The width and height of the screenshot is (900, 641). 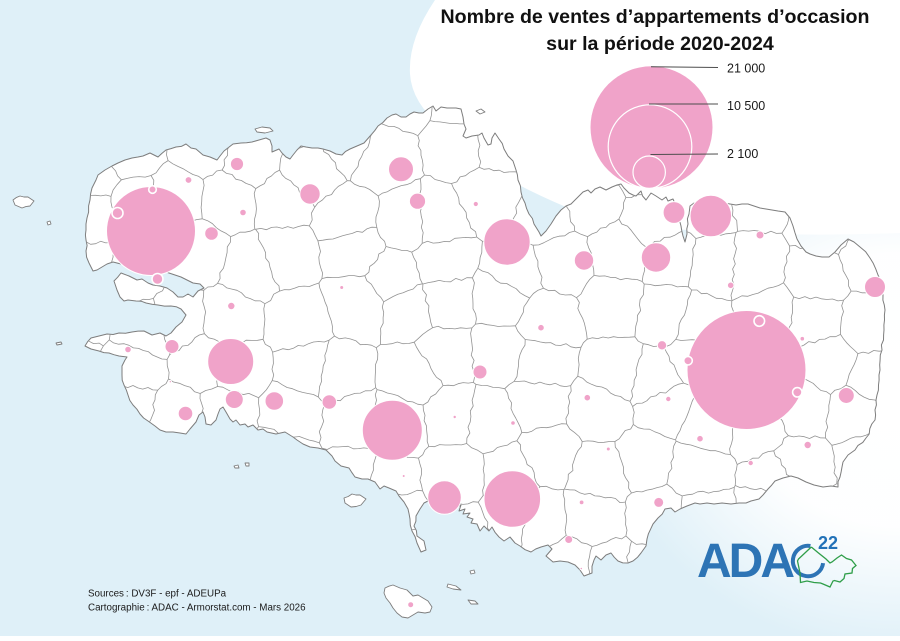 I want to click on svg-text: 2 100, so click(x=742, y=154).